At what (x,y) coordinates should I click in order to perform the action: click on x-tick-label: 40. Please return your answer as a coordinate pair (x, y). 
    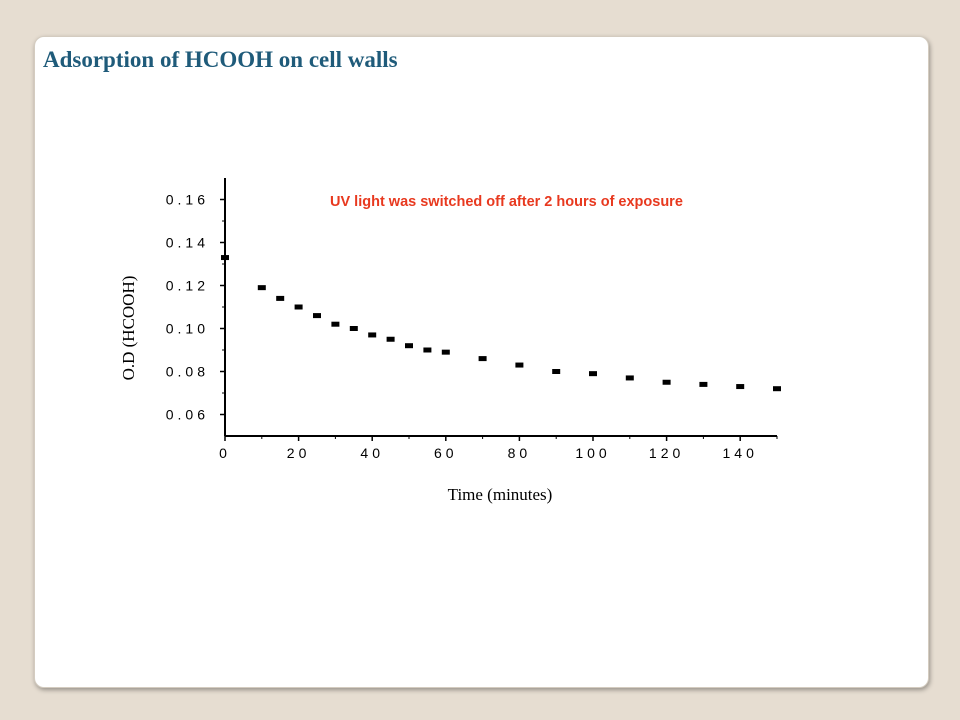
    Looking at the image, I should click on (372, 453).